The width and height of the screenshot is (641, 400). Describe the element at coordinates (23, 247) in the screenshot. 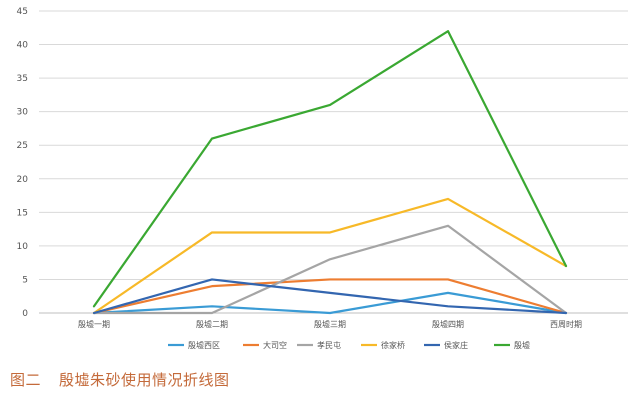

I see `y-tick-label: 10` at that location.